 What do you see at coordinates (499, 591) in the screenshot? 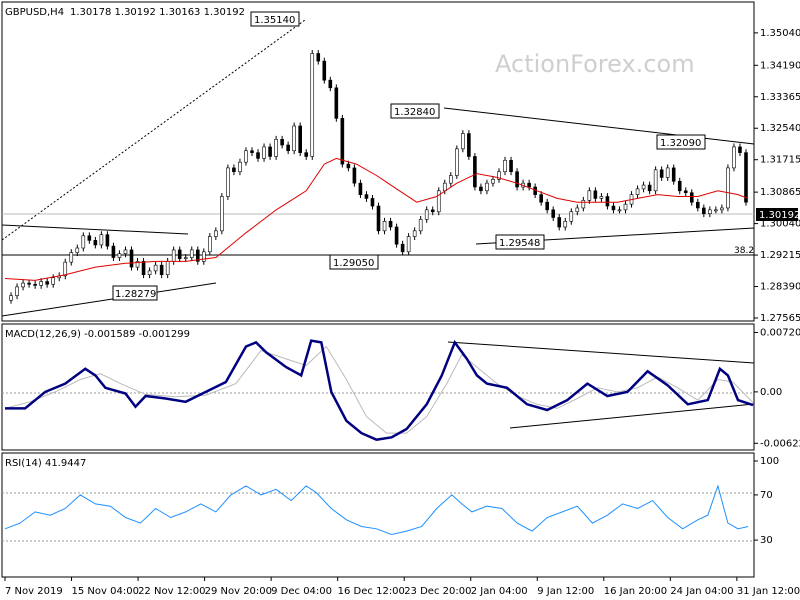
I see `time-tick-label: 2 Jan 04:00` at bounding box center [499, 591].